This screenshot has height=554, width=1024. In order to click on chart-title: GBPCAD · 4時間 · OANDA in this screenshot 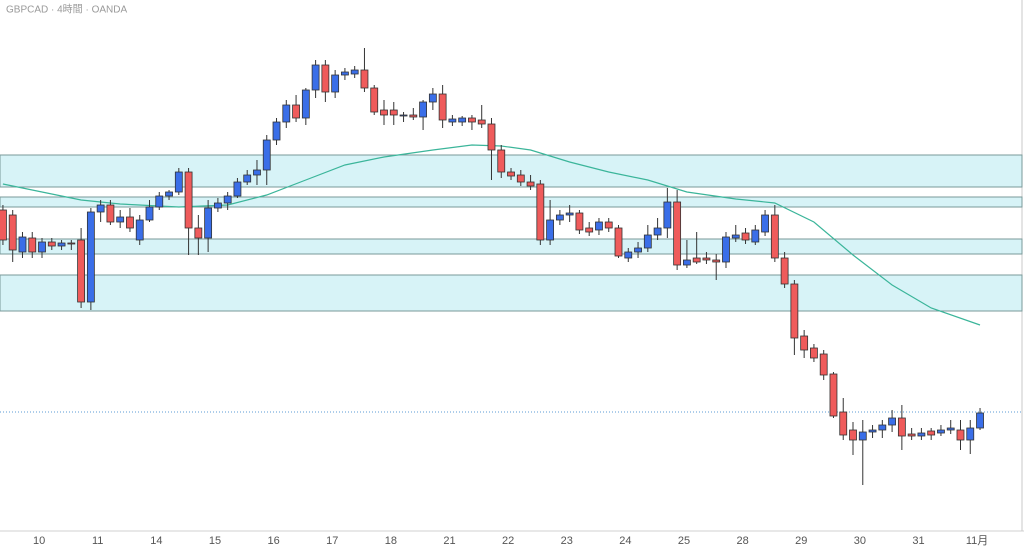, I will do `click(66, 10)`.